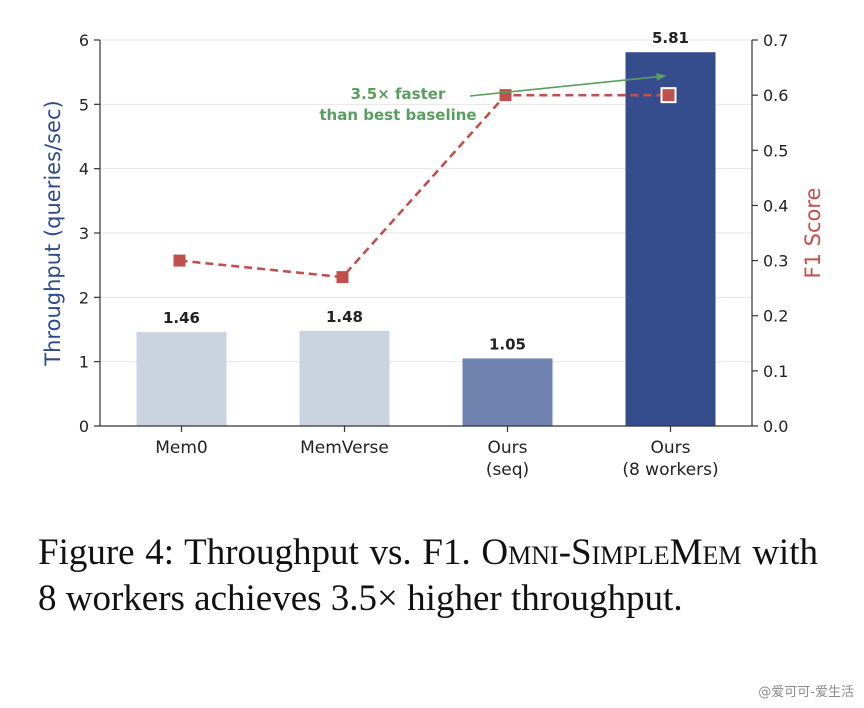 Image resolution: width=864 pixels, height=708 pixels. What do you see at coordinates (53, 233) in the screenshot?
I see `y-axis-left-title: Throughput (queries/sec)` at bounding box center [53, 233].